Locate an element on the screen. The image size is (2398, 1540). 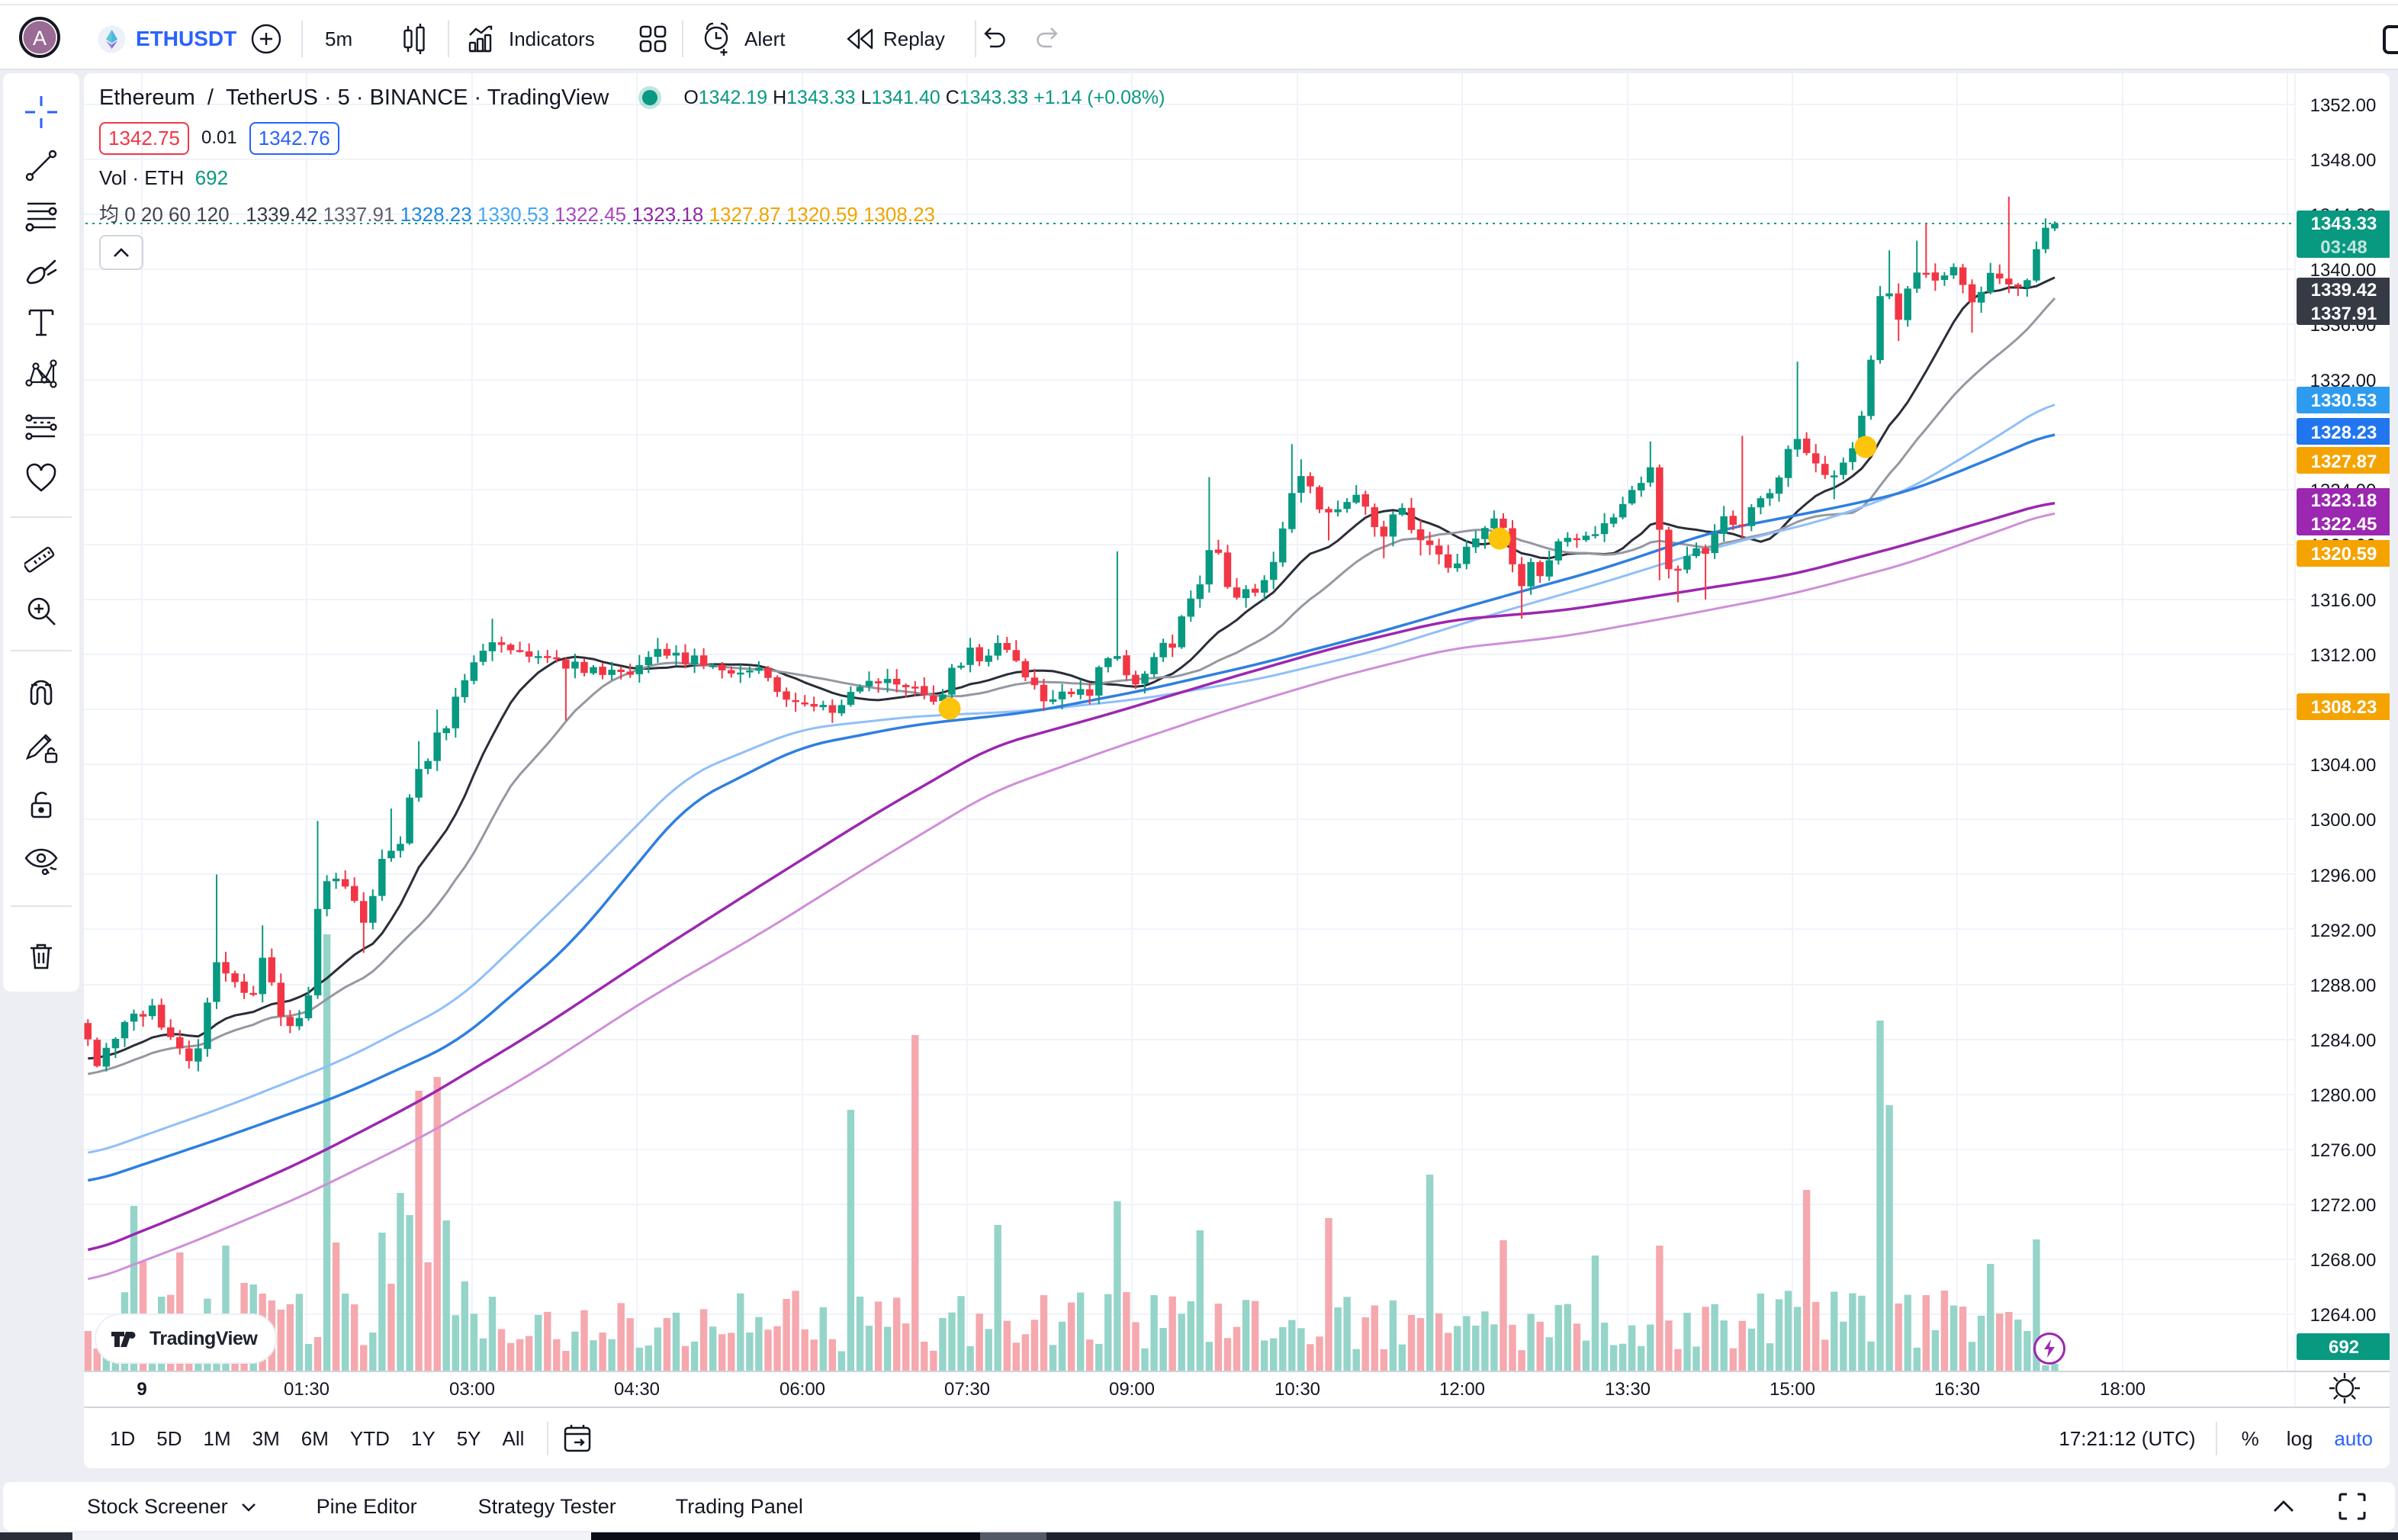
svg-text: 1276.00 is located at coordinates (2343, 1150).